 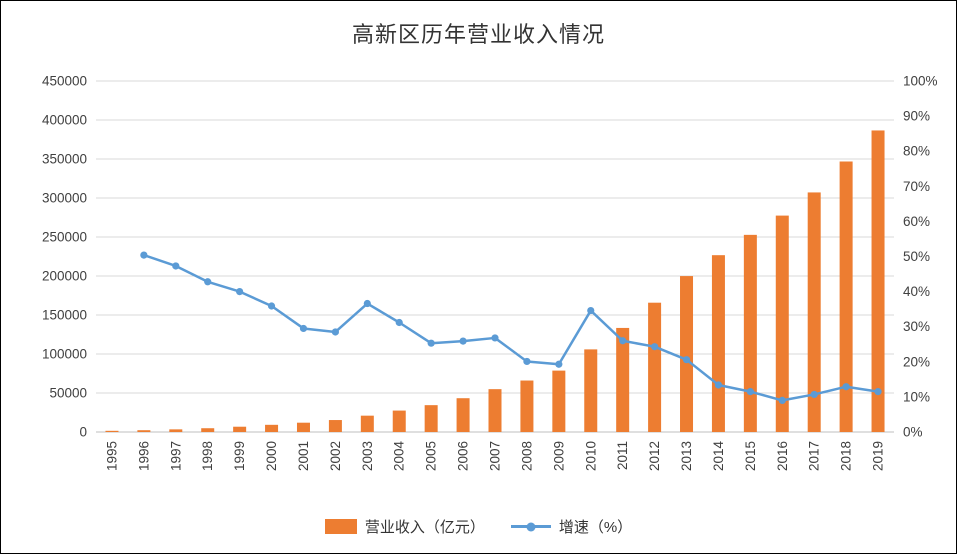 What do you see at coordinates (64, 237) in the screenshot?
I see `left-tick-label: 250000` at bounding box center [64, 237].